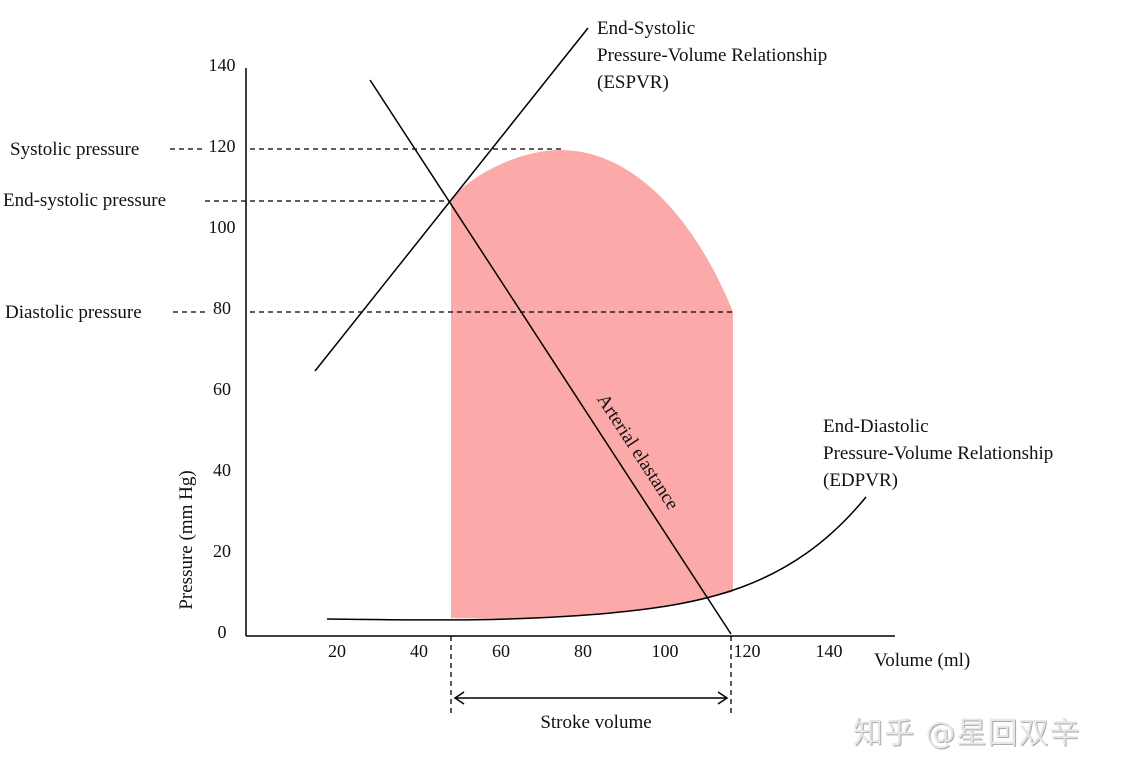  Describe the element at coordinates (337, 651) in the screenshot. I see `x-tick-label: 20` at that location.